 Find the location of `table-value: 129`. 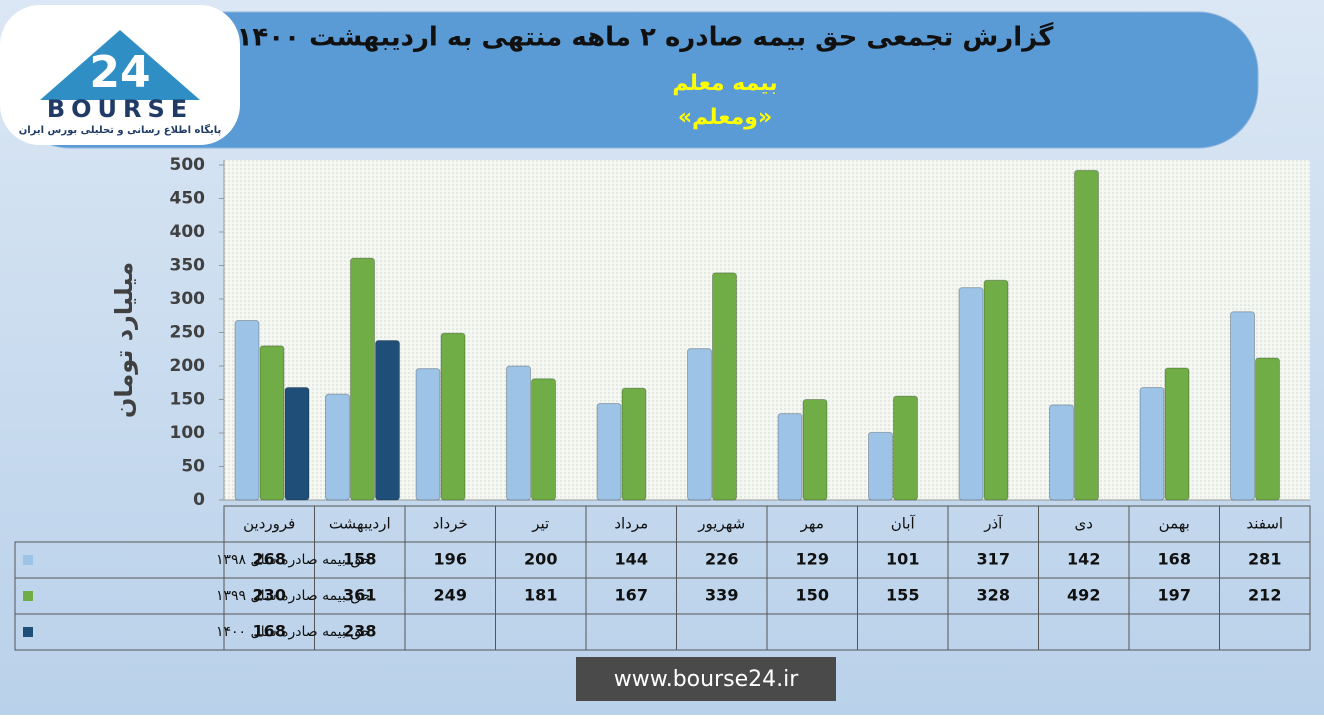

table-value: 129 is located at coordinates (812, 559).